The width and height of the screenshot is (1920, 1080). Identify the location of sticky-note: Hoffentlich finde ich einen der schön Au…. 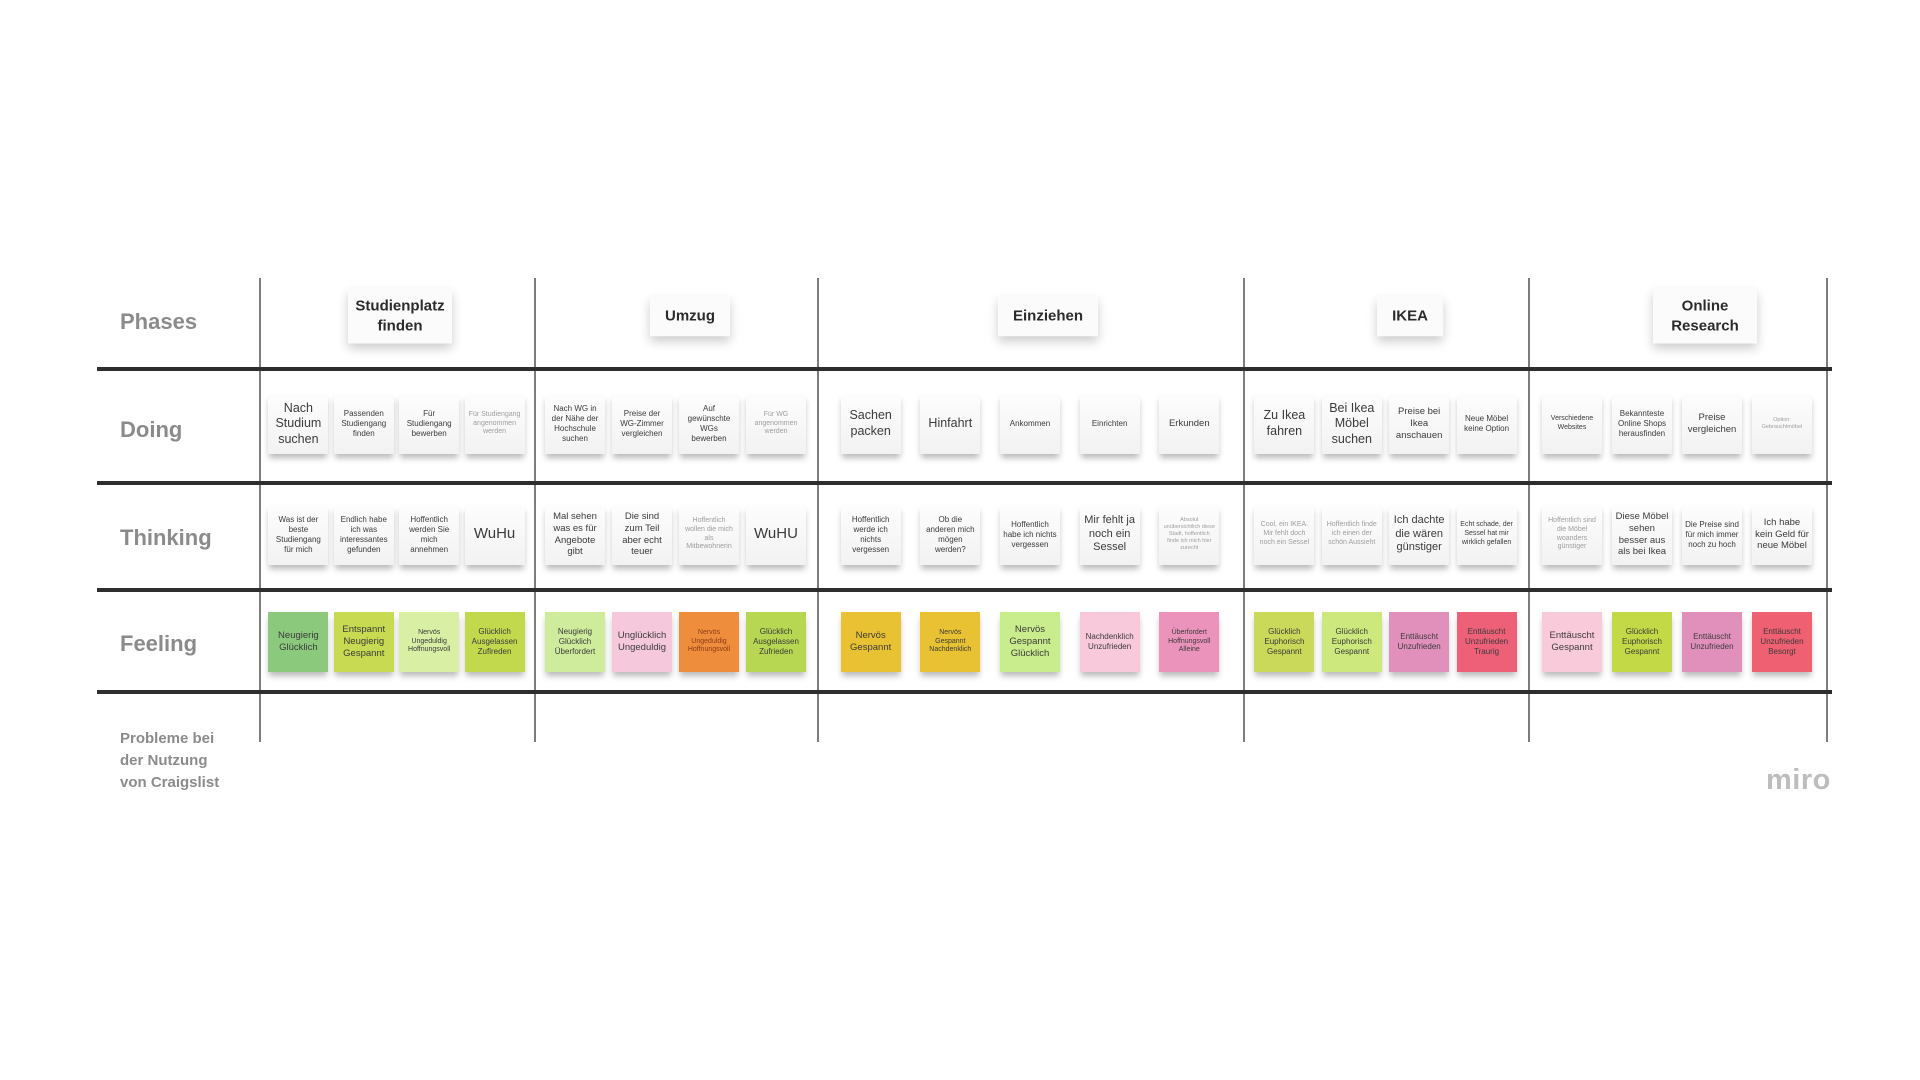
(1351, 534).